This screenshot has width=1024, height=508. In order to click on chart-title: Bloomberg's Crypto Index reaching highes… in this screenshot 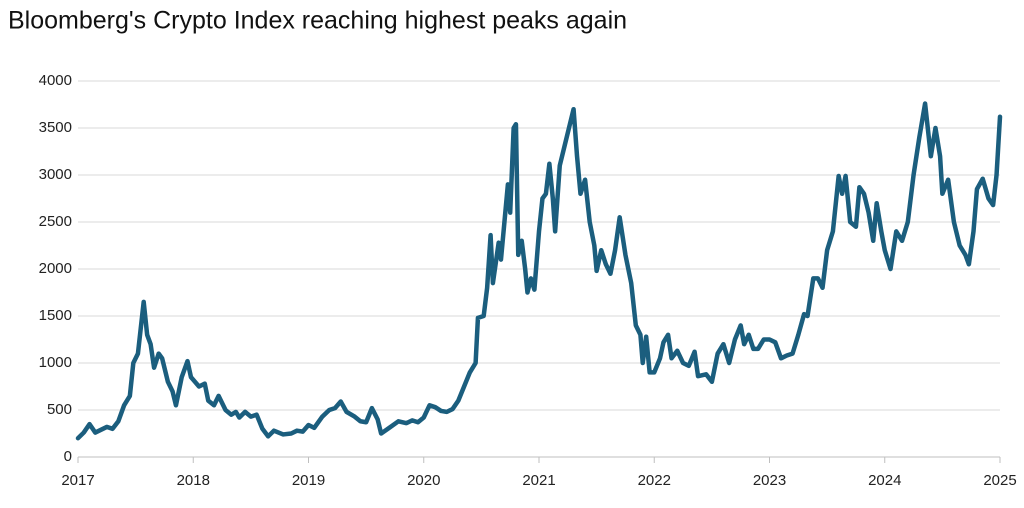, I will do `click(317, 21)`.